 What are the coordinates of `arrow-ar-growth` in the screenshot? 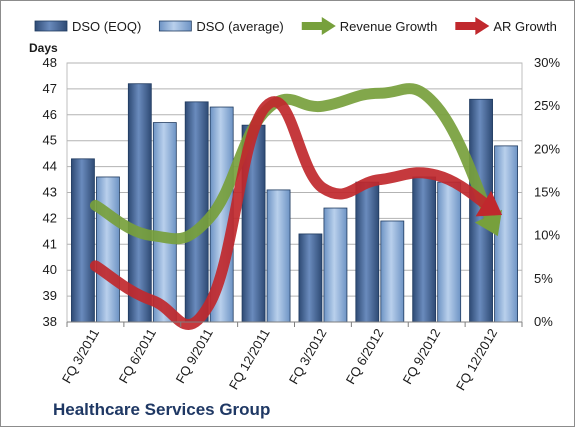 It's located at (489, 203).